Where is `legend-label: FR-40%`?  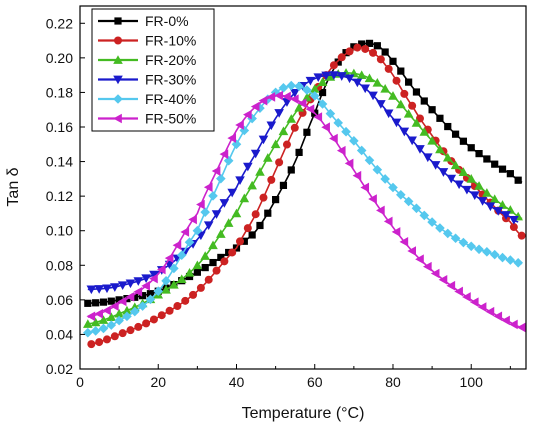 legend-label: FR-40% is located at coordinates (170, 99).